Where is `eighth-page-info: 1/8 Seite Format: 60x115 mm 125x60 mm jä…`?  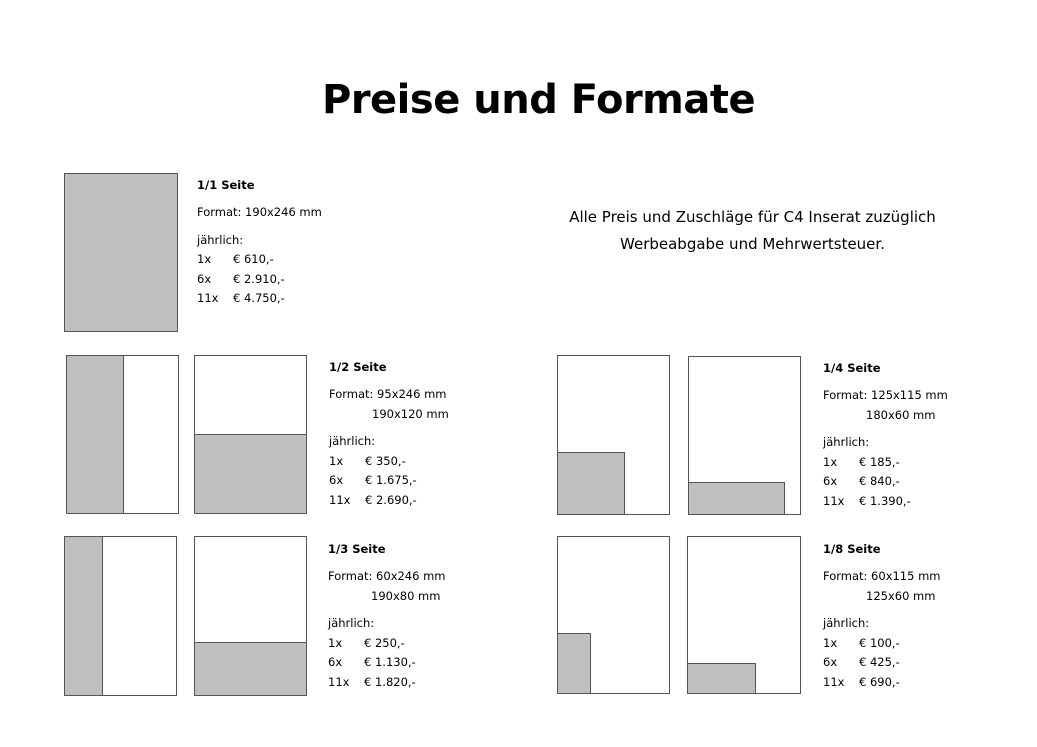
eighth-page-info: 1/8 Seite Format: 60x115 mm 125x60 mm jä… is located at coordinates (882, 616).